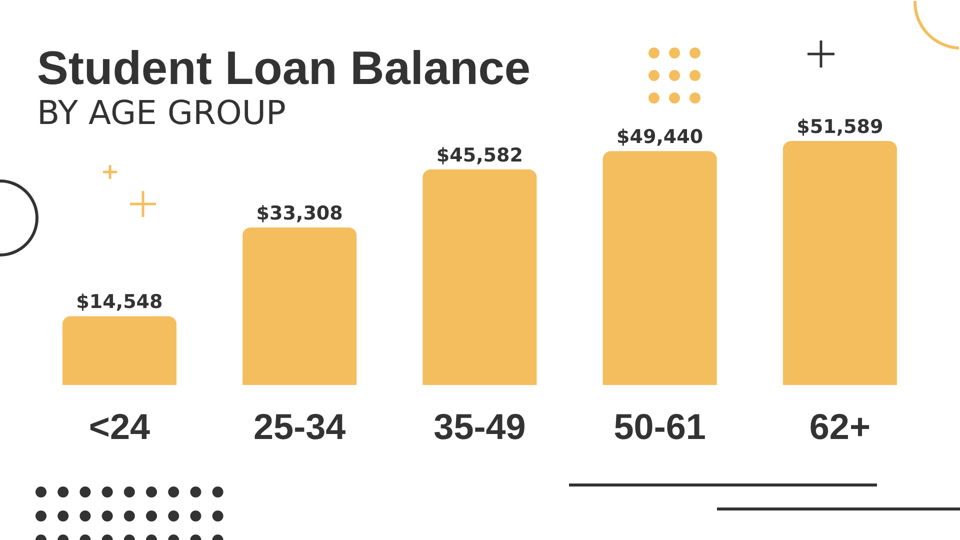  What do you see at coordinates (660, 137) in the screenshot?
I see `data-label: $49,440` at bounding box center [660, 137].